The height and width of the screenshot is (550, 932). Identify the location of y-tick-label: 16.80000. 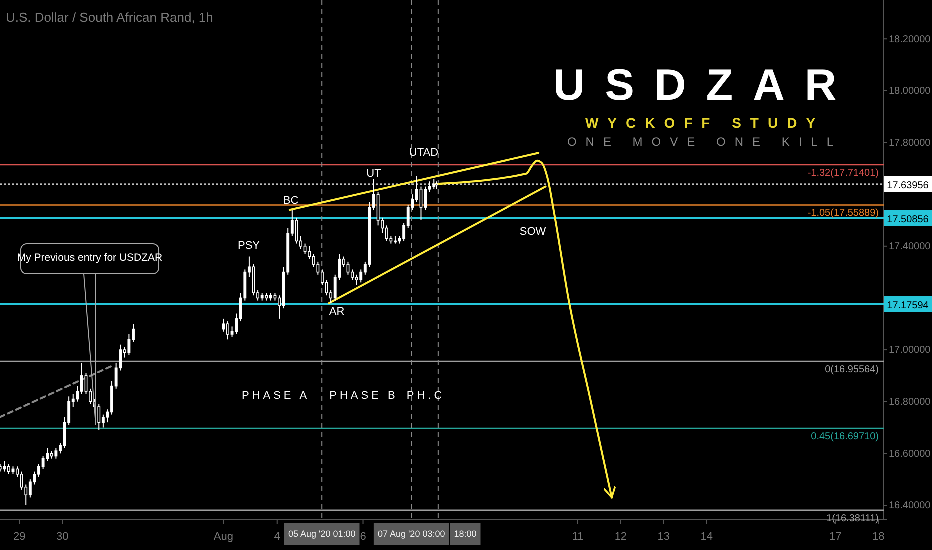
(910, 402).